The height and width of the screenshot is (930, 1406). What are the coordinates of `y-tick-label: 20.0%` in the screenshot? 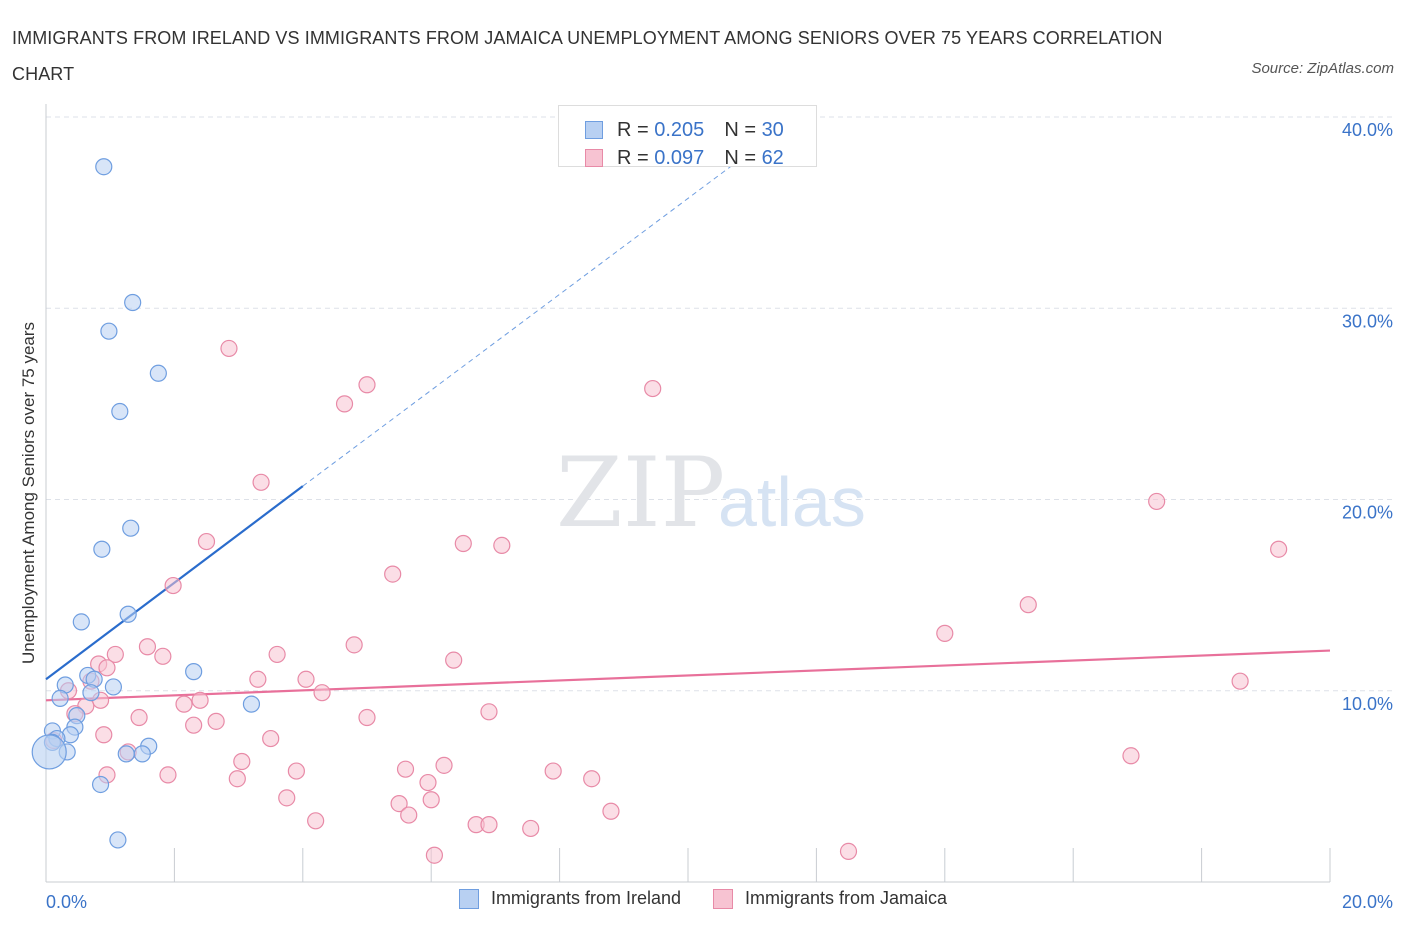 It's located at (1367, 513).